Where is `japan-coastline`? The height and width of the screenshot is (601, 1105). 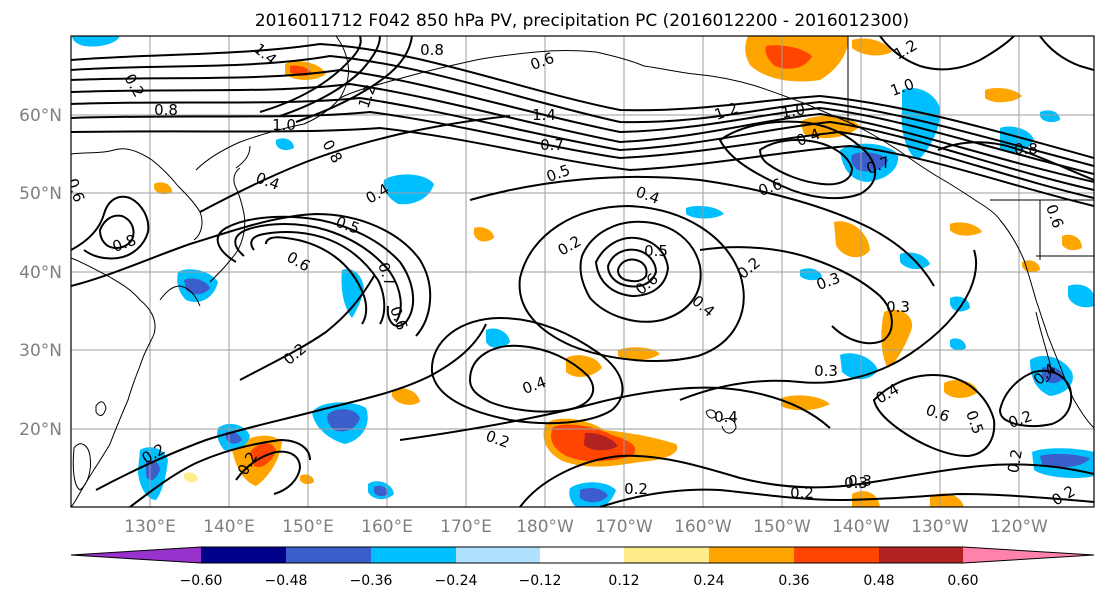 japan-coastline is located at coordinates (180, 296).